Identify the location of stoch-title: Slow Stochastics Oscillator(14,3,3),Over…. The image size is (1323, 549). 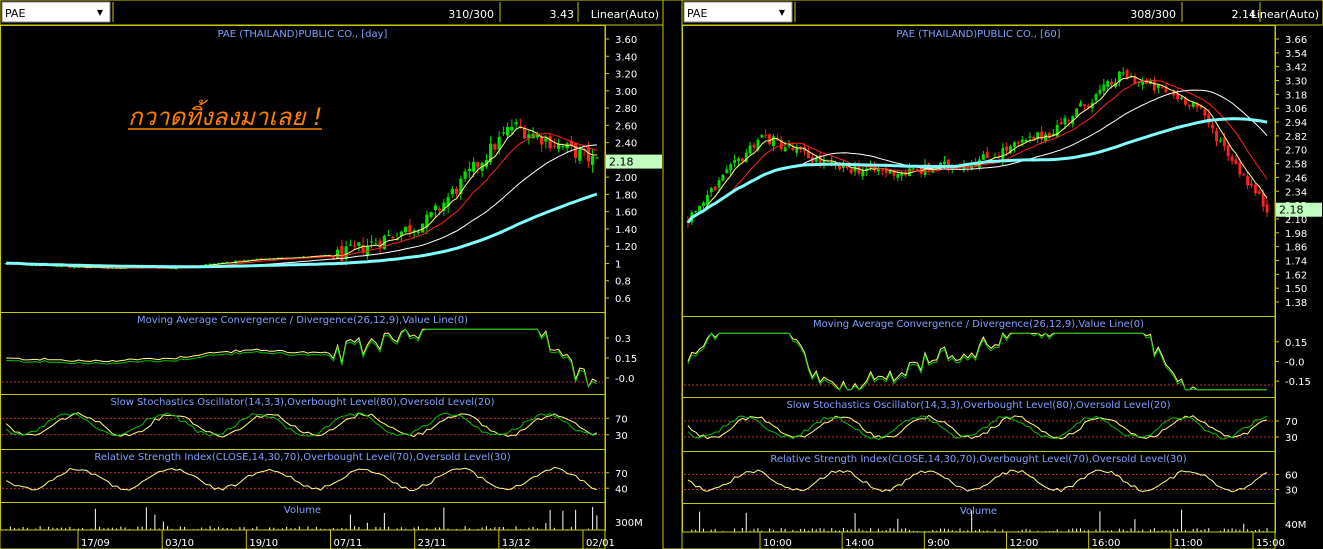
(302, 402).